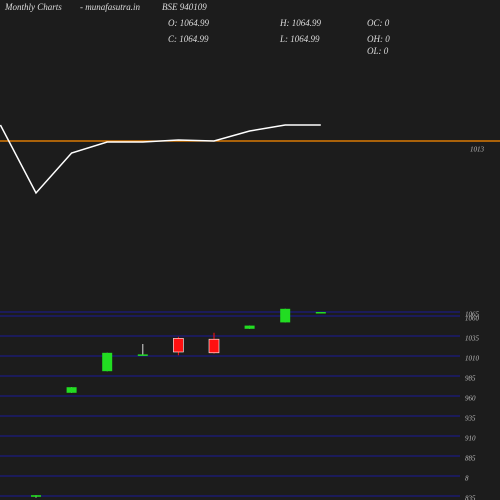 Image resolution: width=500 pixels, height=500 pixels. What do you see at coordinates (188, 39) in the screenshot?
I see `stat: C: 1064.99` at bounding box center [188, 39].